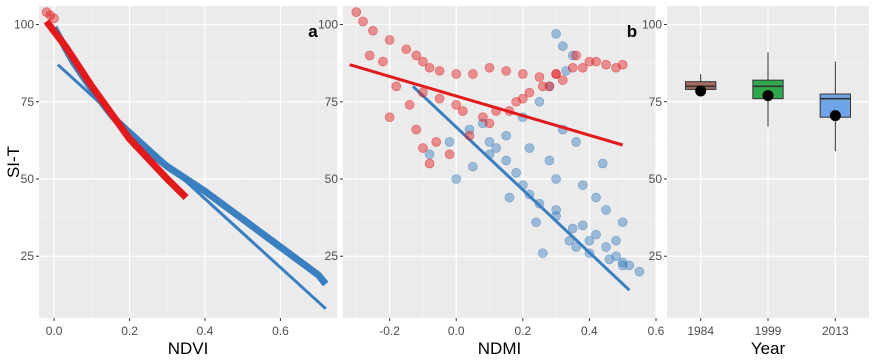 The height and width of the screenshot is (362, 876). What do you see at coordinates (656, 256) in the screenshot?
I see `panel-3-tick-label-y: 25` at bounding box center [656, 256].